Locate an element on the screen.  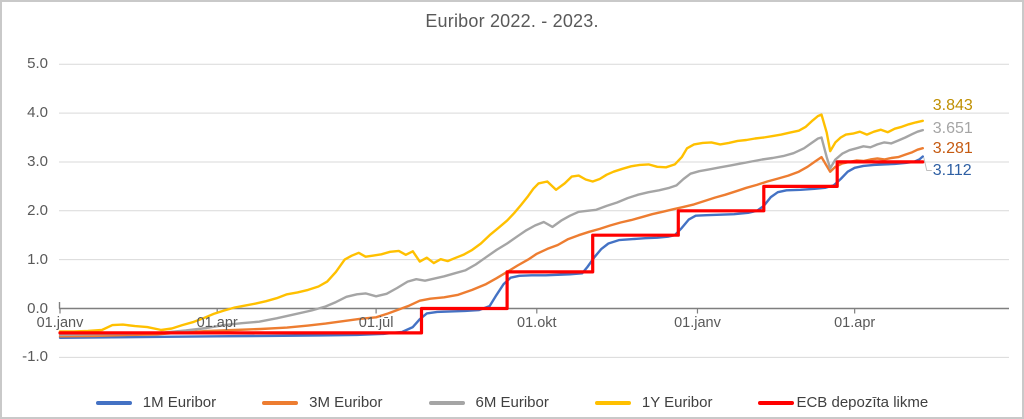
legend-label: 3M Euribor is located at coordinates (346, 402).